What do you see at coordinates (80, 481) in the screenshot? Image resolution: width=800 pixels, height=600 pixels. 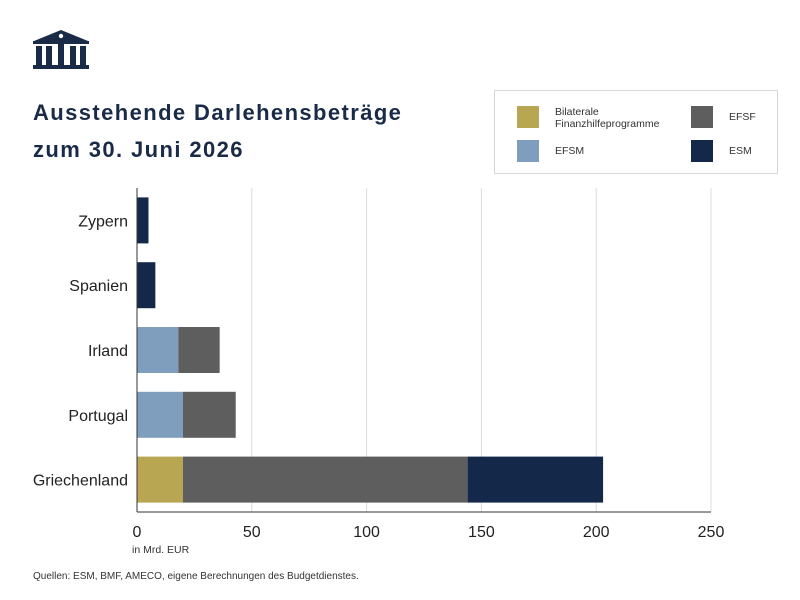 I see `category-label-griechenland: Griechenland` at bounding box center [80, 481].